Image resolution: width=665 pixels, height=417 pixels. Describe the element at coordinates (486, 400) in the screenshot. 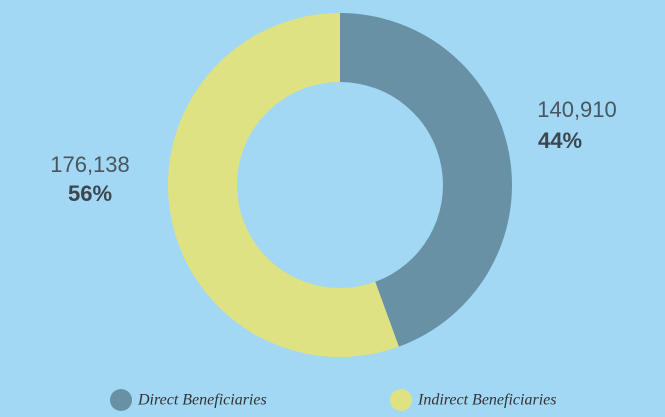

I see `legend-label: Indirect Beneficiaries` at that location.